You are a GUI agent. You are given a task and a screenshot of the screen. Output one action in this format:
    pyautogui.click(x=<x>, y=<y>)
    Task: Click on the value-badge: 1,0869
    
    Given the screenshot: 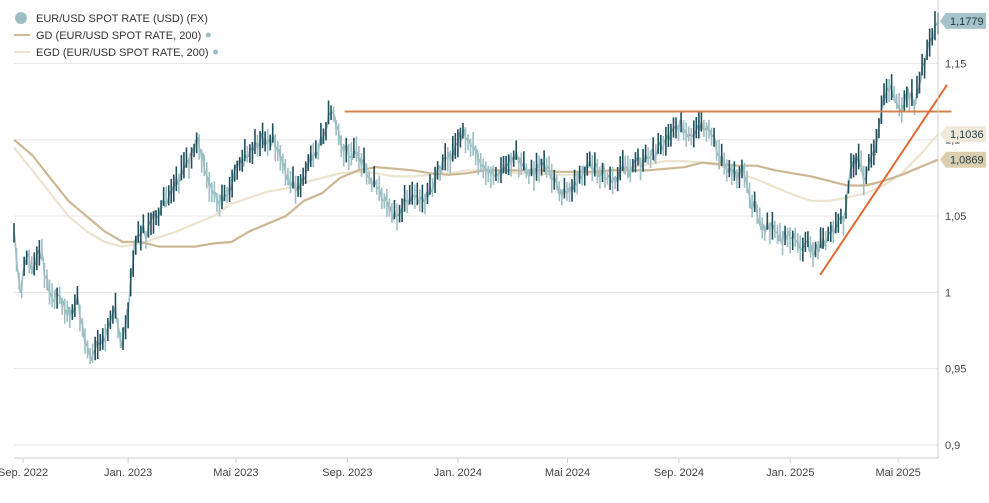 What is the action you would take?
    pyautogui.click(x=963, y=159)
    